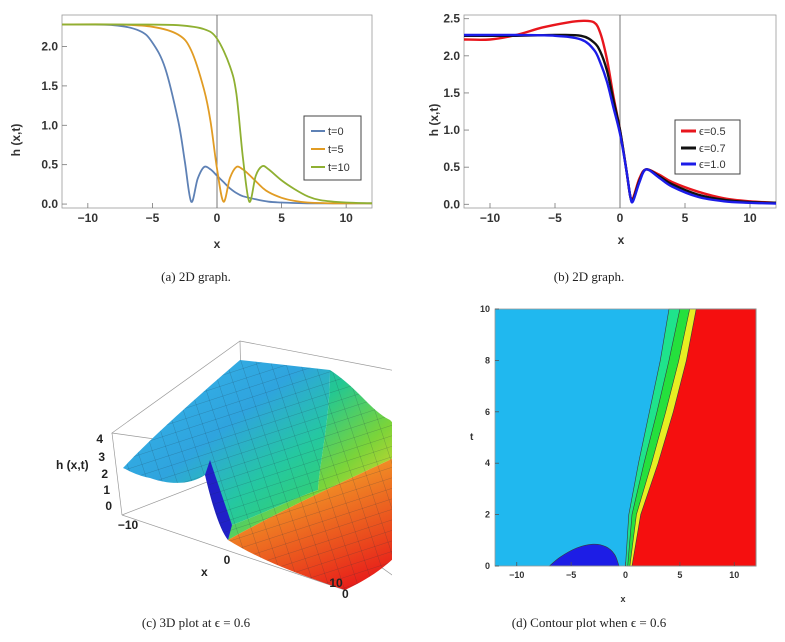  I want to click on a-ytick-label: 2.0, so click(49, 47).